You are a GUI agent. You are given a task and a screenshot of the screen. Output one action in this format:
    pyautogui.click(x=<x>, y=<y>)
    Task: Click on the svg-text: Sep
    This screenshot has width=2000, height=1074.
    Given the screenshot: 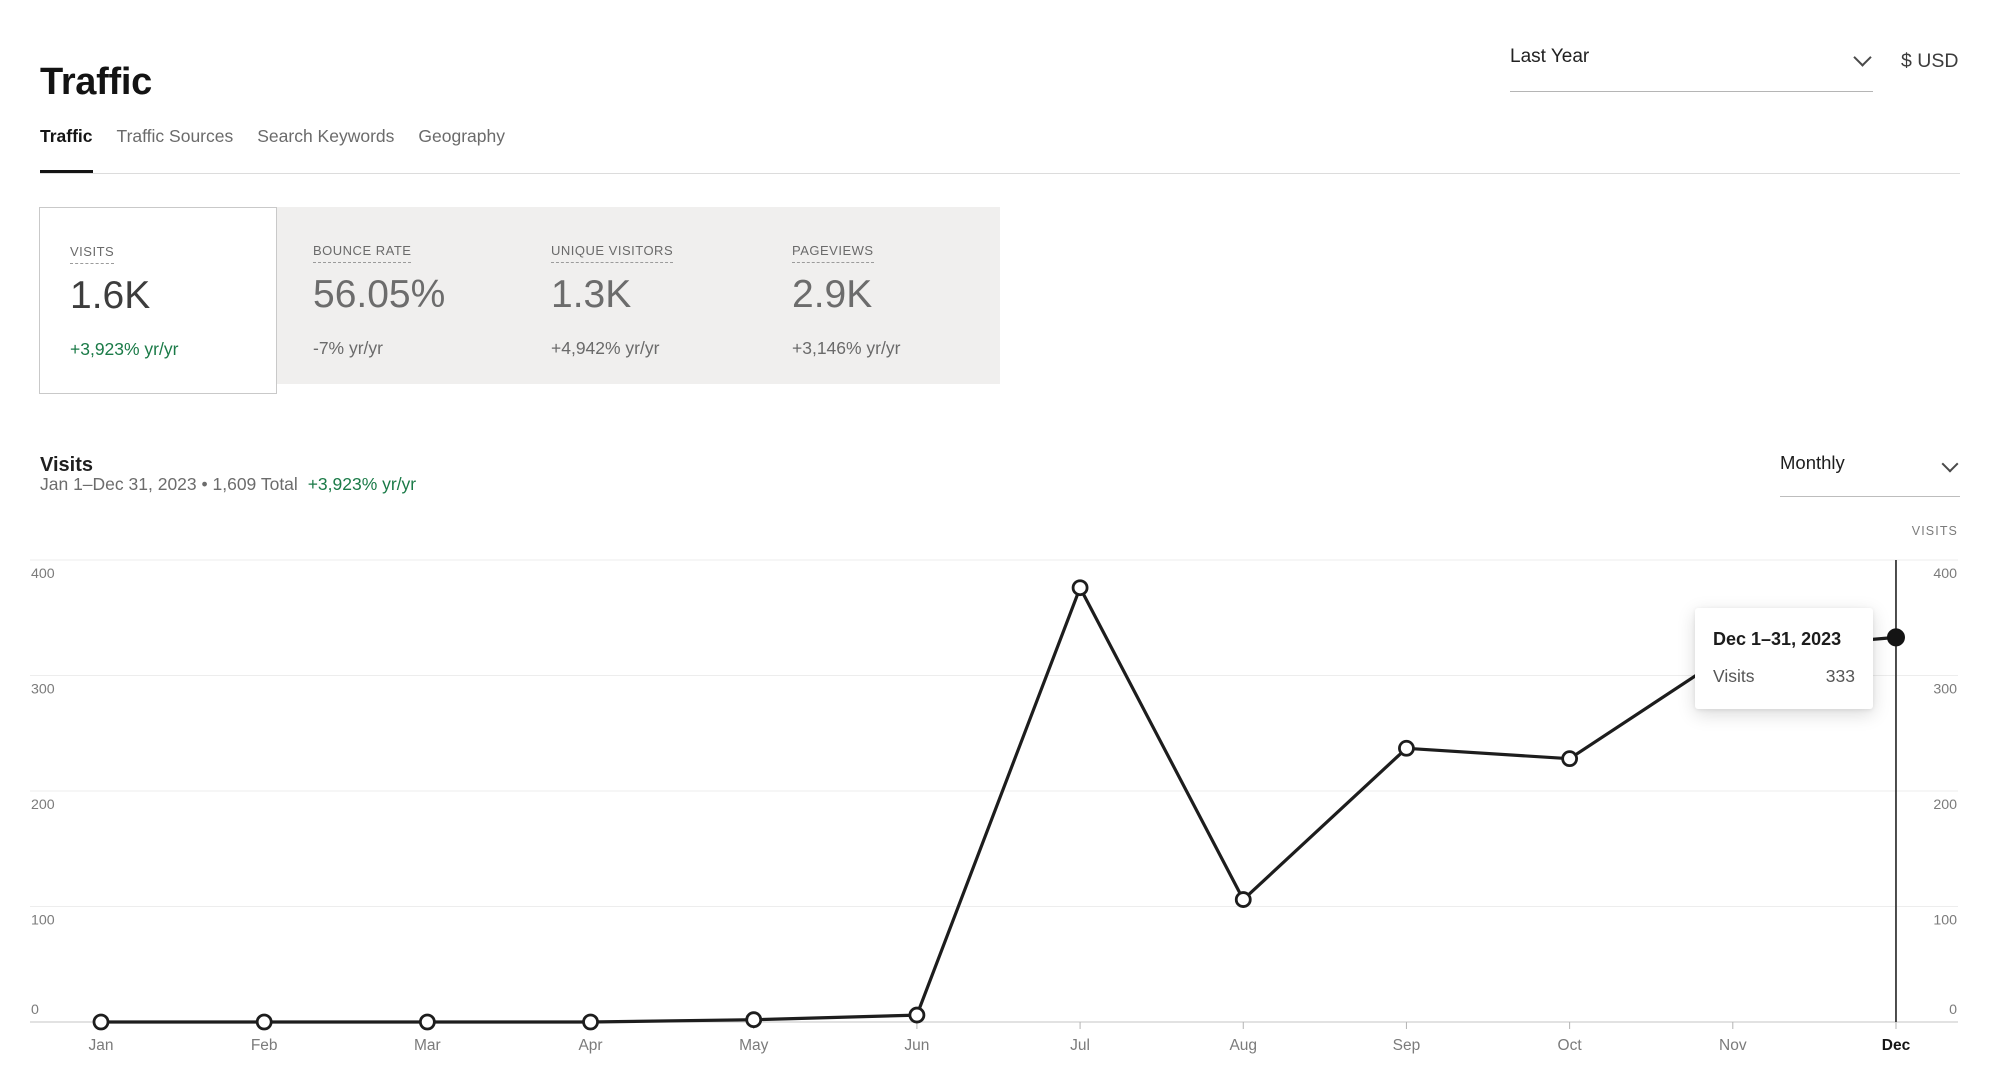 What is the action you would take?
    pyautogui.click(x=1407, y=1045)
    